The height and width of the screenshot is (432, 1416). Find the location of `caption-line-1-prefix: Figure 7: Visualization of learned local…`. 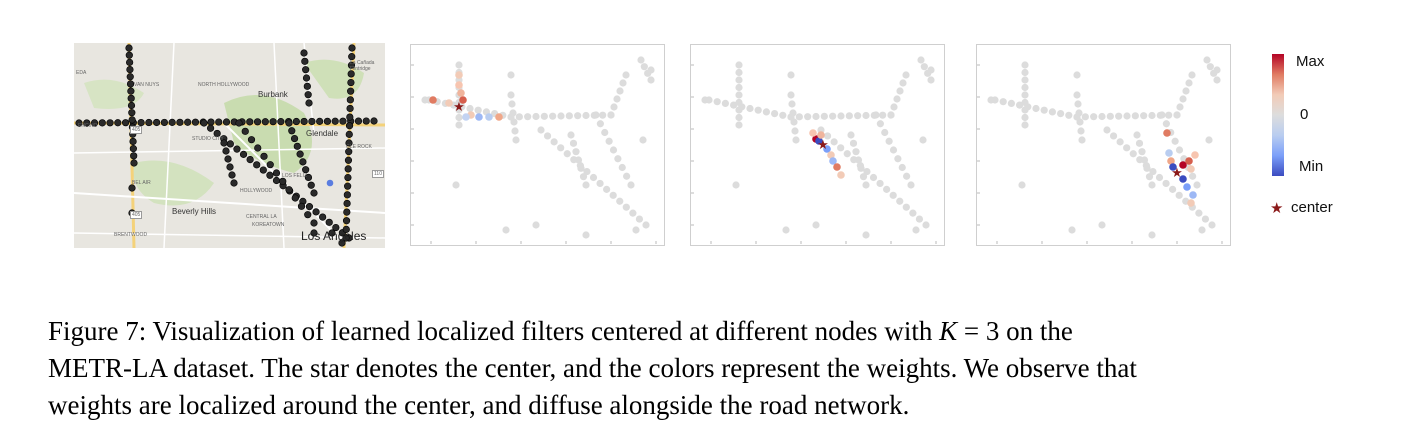

caption-line-1-prefix: Figure 7: Visualization of learned local… is located at coordinates (494, 331).